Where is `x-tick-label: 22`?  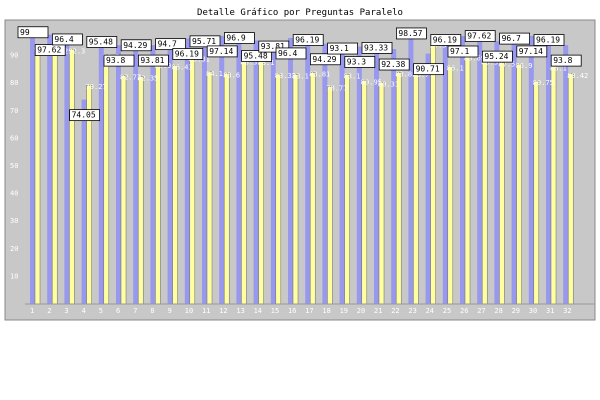
x-tick-label: 22 is located at coordinates (395, 311).